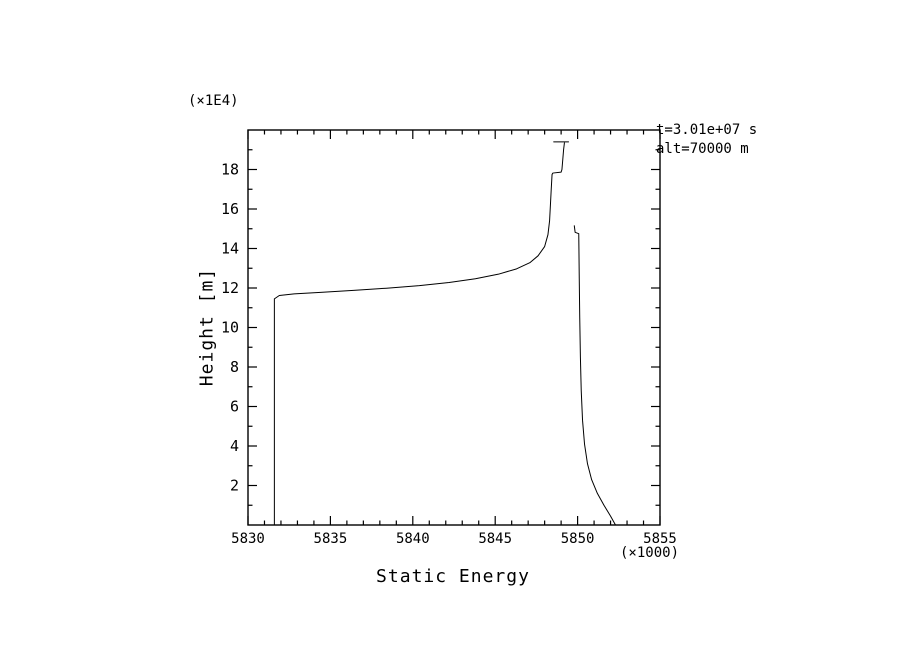 The width and height of the screenshot is (904, 654). Describe the element at coordinates (230, 209) in the screenshot. I see `y-tick-label: 16` at that location.